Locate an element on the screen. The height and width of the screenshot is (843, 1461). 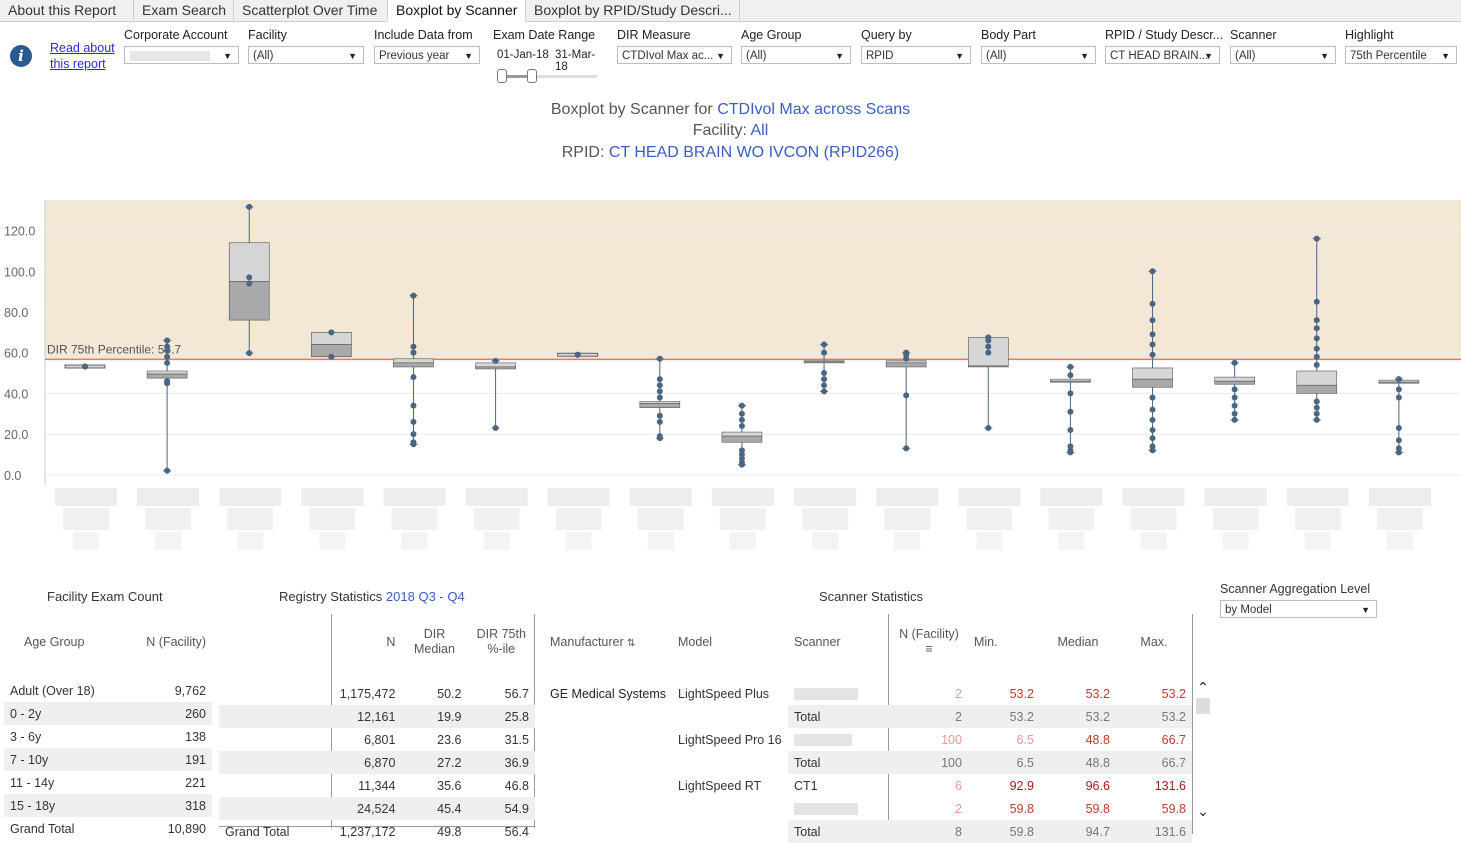
scanner-label: Scanner is located at coordinates (1253, 35).